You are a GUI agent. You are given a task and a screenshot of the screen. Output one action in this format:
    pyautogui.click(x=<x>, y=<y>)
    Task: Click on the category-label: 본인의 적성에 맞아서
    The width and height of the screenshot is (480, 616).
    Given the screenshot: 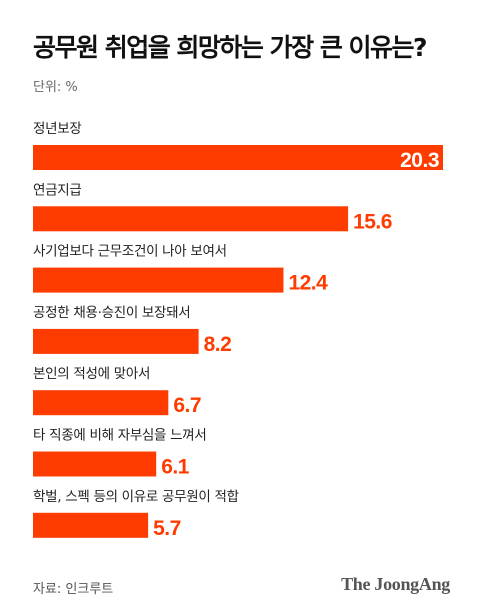 What is the action you would take?
    pyautogui.click(x=91, y=374)
    